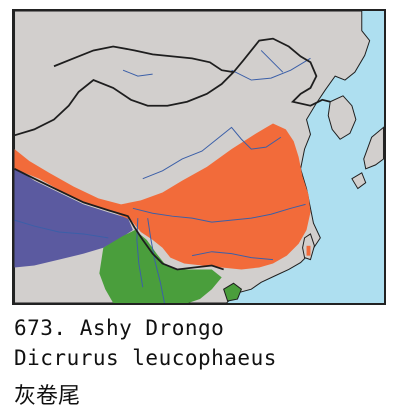 This screenshot has width=404, height=420. Describe the element at coordinates (137, 73) in the screenshot. I see `selenga-river` at that location.